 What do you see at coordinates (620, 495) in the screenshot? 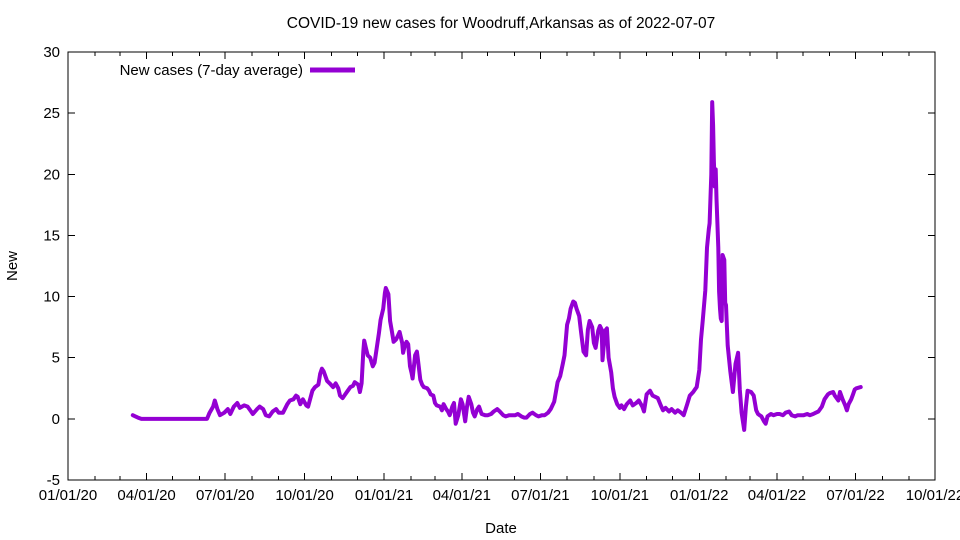
I see `x-tick-label: 10/01/21` at bounding box center [620, 495].